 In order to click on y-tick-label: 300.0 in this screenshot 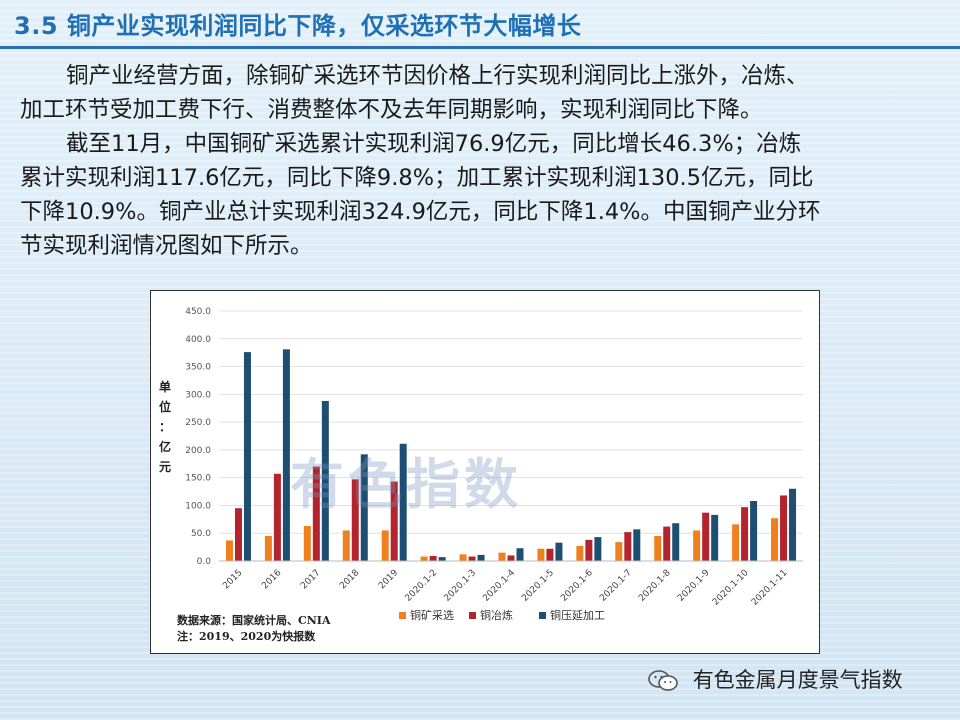, I will do `click(198, 395)`.